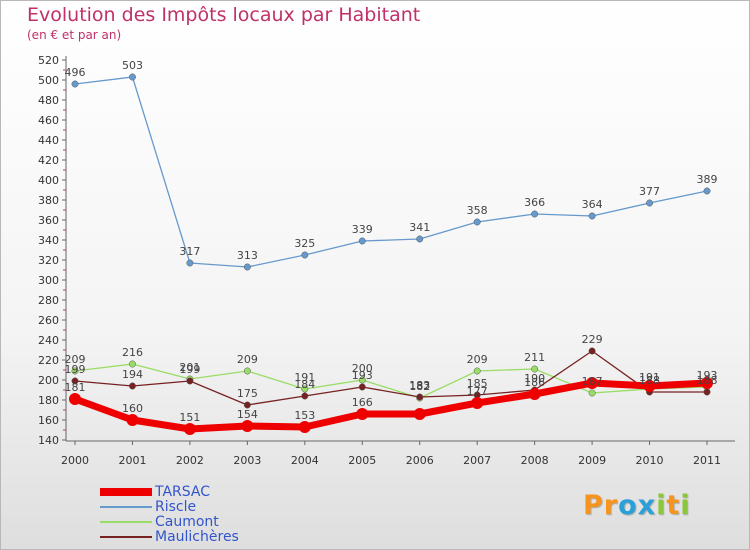 The width and height of the screenshot is (750, 550). I want to click on data-label-tarsac: 177, so click(477, 391).